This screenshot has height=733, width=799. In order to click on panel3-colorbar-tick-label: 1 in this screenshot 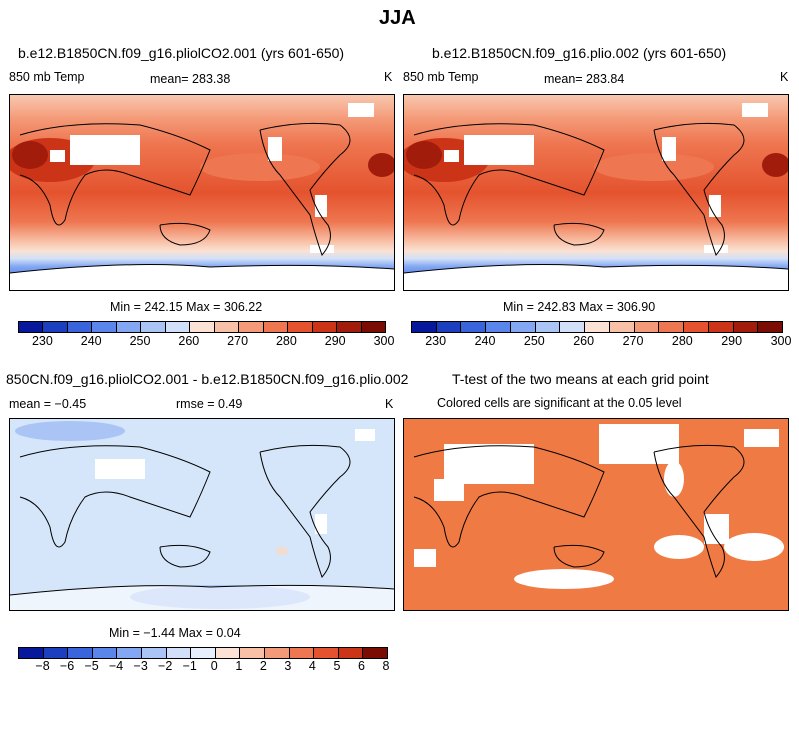, I will do `click(239, 666)`.